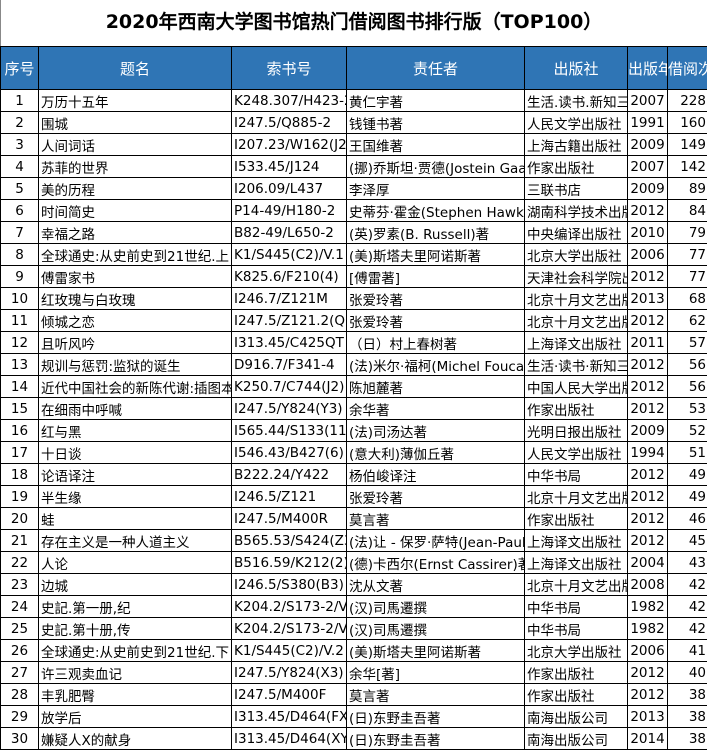 The image size is (707, 753). Describe the element at coordinates (289, 342) in the screenshot. I see `cell-call-number: I313.45/C425QT` at that location.